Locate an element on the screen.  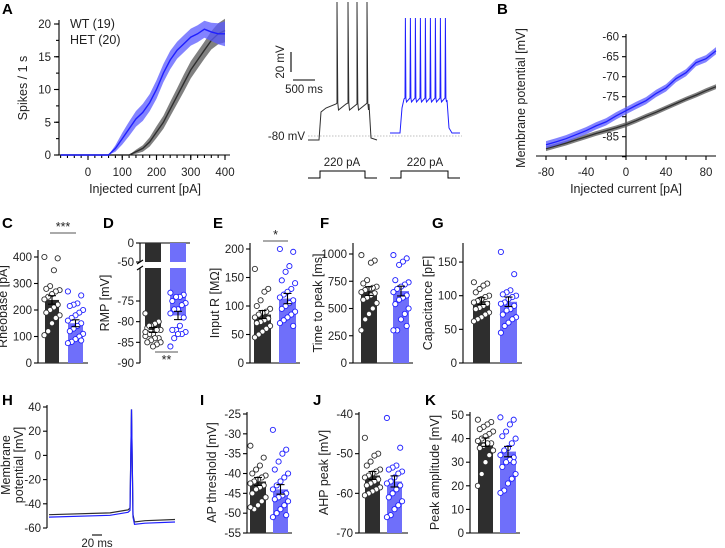
i-y-tick-label: -35 is located at coordinates (232, 455).